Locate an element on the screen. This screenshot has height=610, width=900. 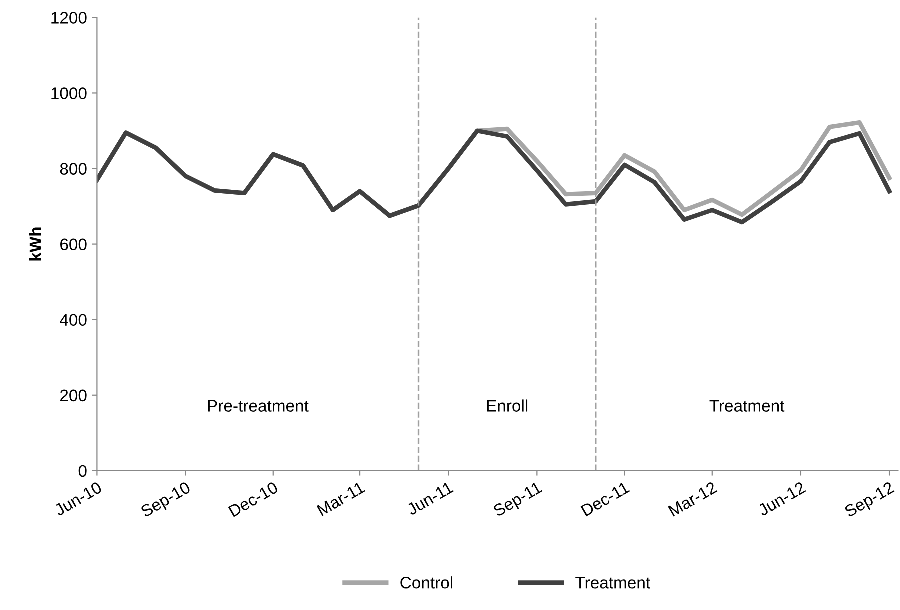
y-axis-title: kWh is located at coordinates (35, 244).